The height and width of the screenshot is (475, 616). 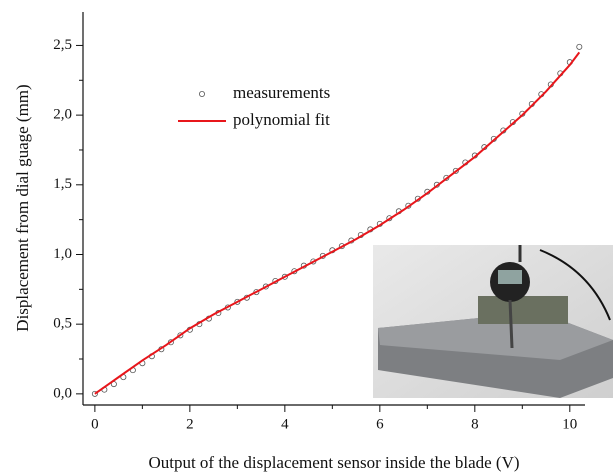 I want to click on legend-label: measurements, so click(x=281, y=92).